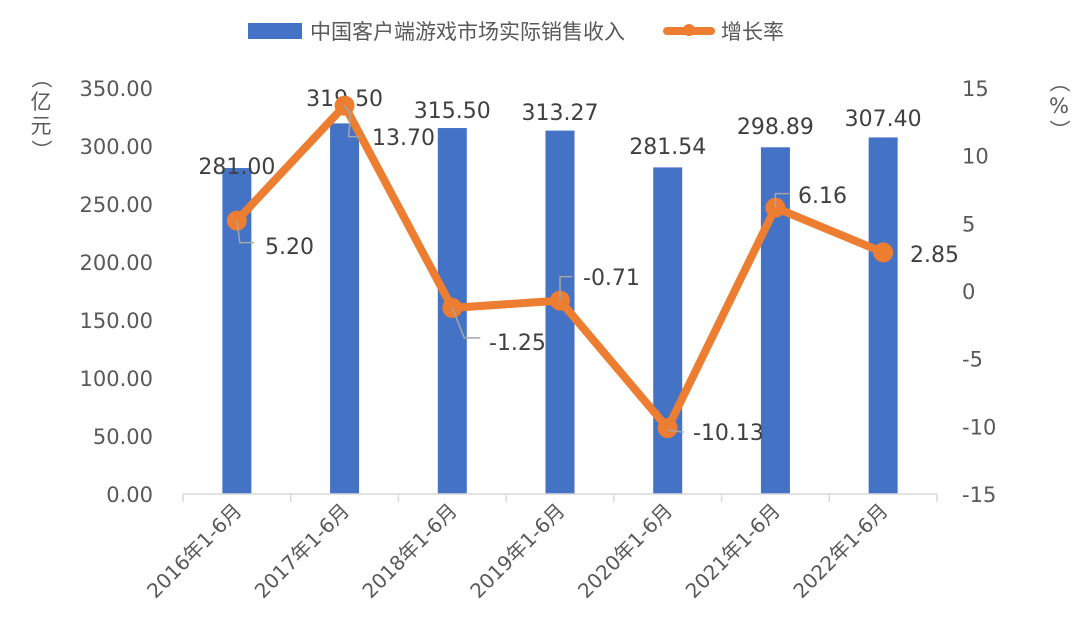 This screenshot has height=644, width=1080. I want to click on bar-value-label: 313.27, so click(560, 113).